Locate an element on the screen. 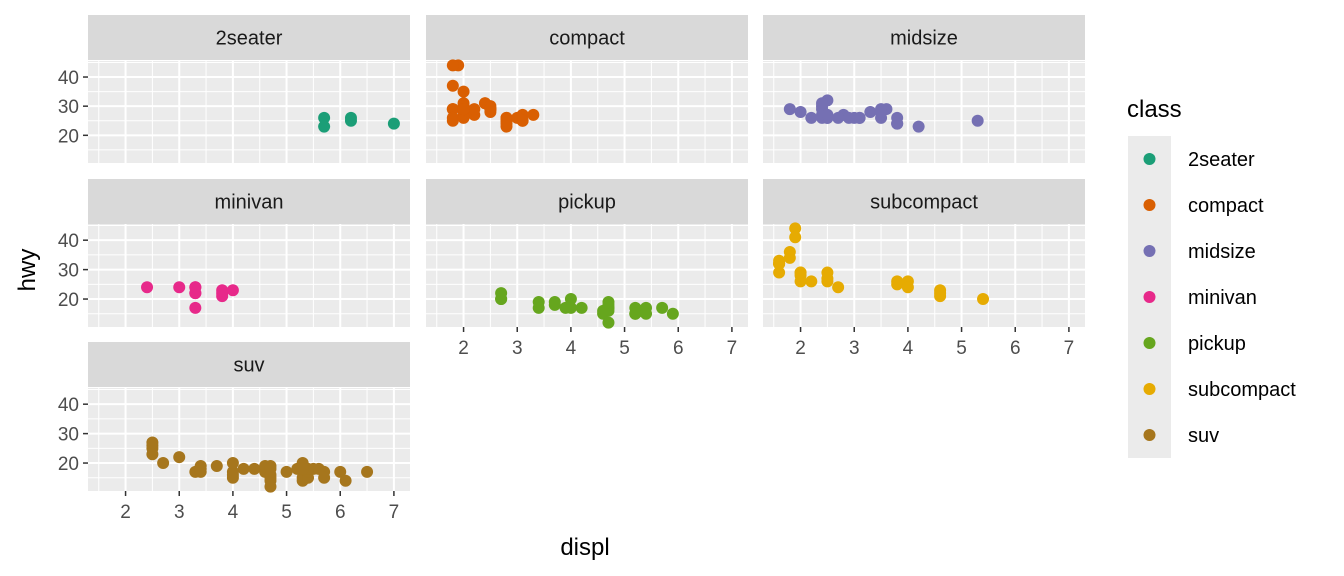 The image size is (1344, 576). legend-item-2seater: 2seater is located at coordinates (1199, 160).